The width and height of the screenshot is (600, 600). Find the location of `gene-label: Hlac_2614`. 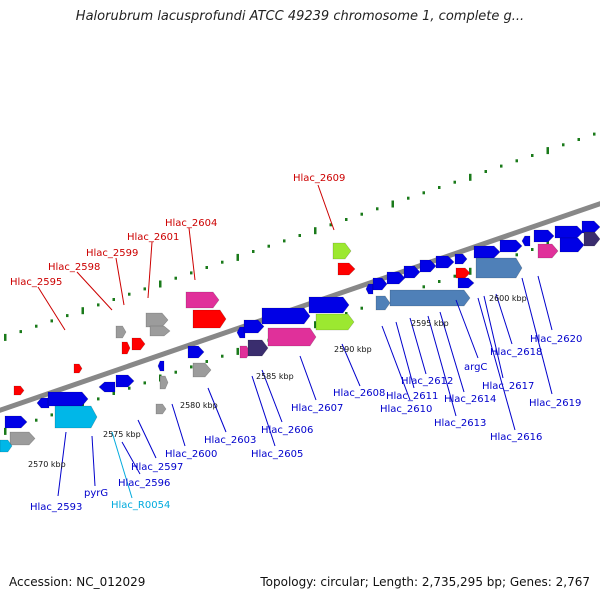

gene-label: Hlac_2614 is located at coordinates (470, 399).